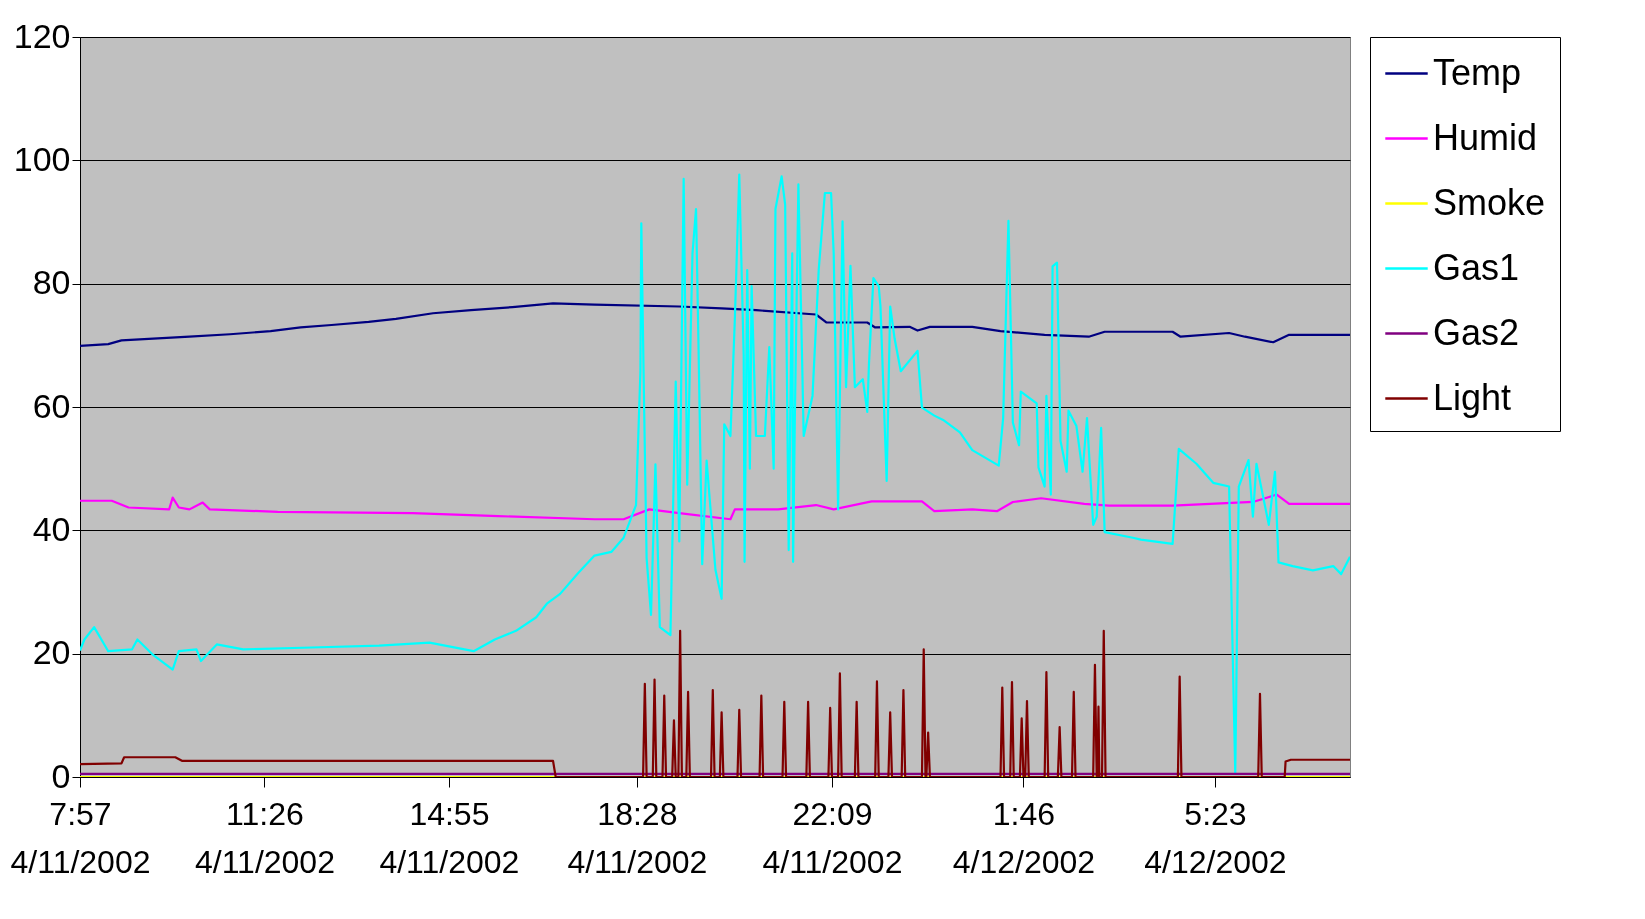 The height and width of the screenshot is (919, 1645). What do you see at coordinates (1024, 837) in the screenshot?
I see `x-tick-label: 1:46 4/12/2002` at bounding box center [1024, 837].